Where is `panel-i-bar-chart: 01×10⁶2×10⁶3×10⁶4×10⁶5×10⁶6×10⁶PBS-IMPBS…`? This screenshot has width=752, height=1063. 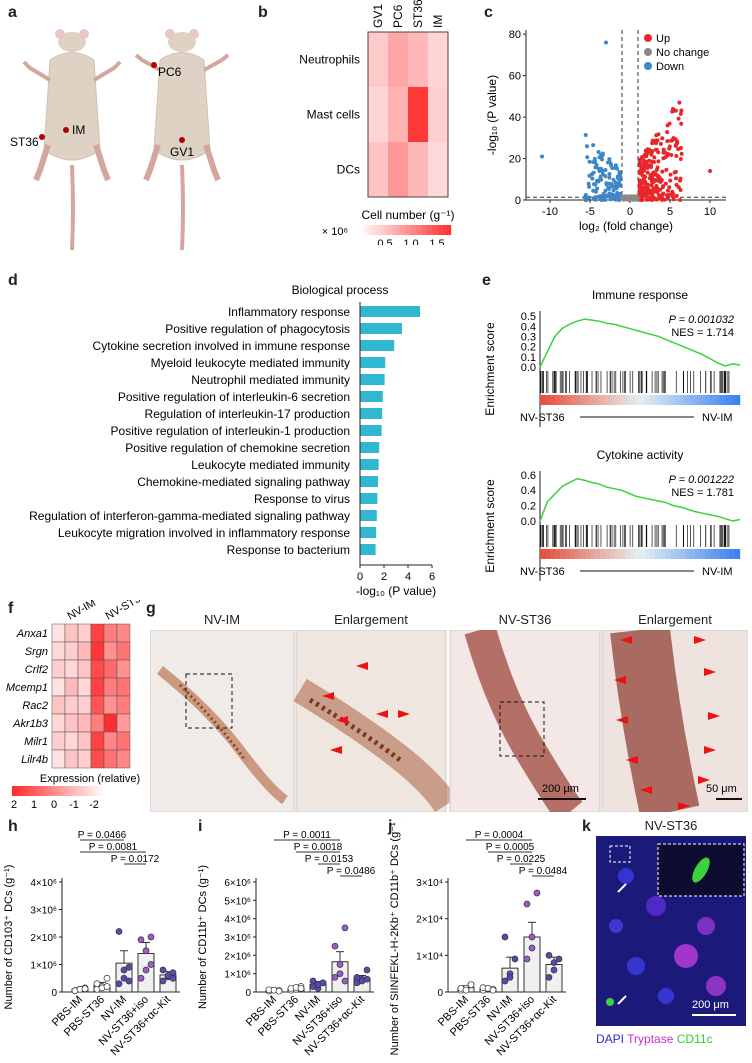 panel-i-bar-chart: 01×10⁶2×10⁶3×10⁶4×10⁶5×10⁶6×10⁶PBS-IMPBS… is located at coordinates (286, 944).